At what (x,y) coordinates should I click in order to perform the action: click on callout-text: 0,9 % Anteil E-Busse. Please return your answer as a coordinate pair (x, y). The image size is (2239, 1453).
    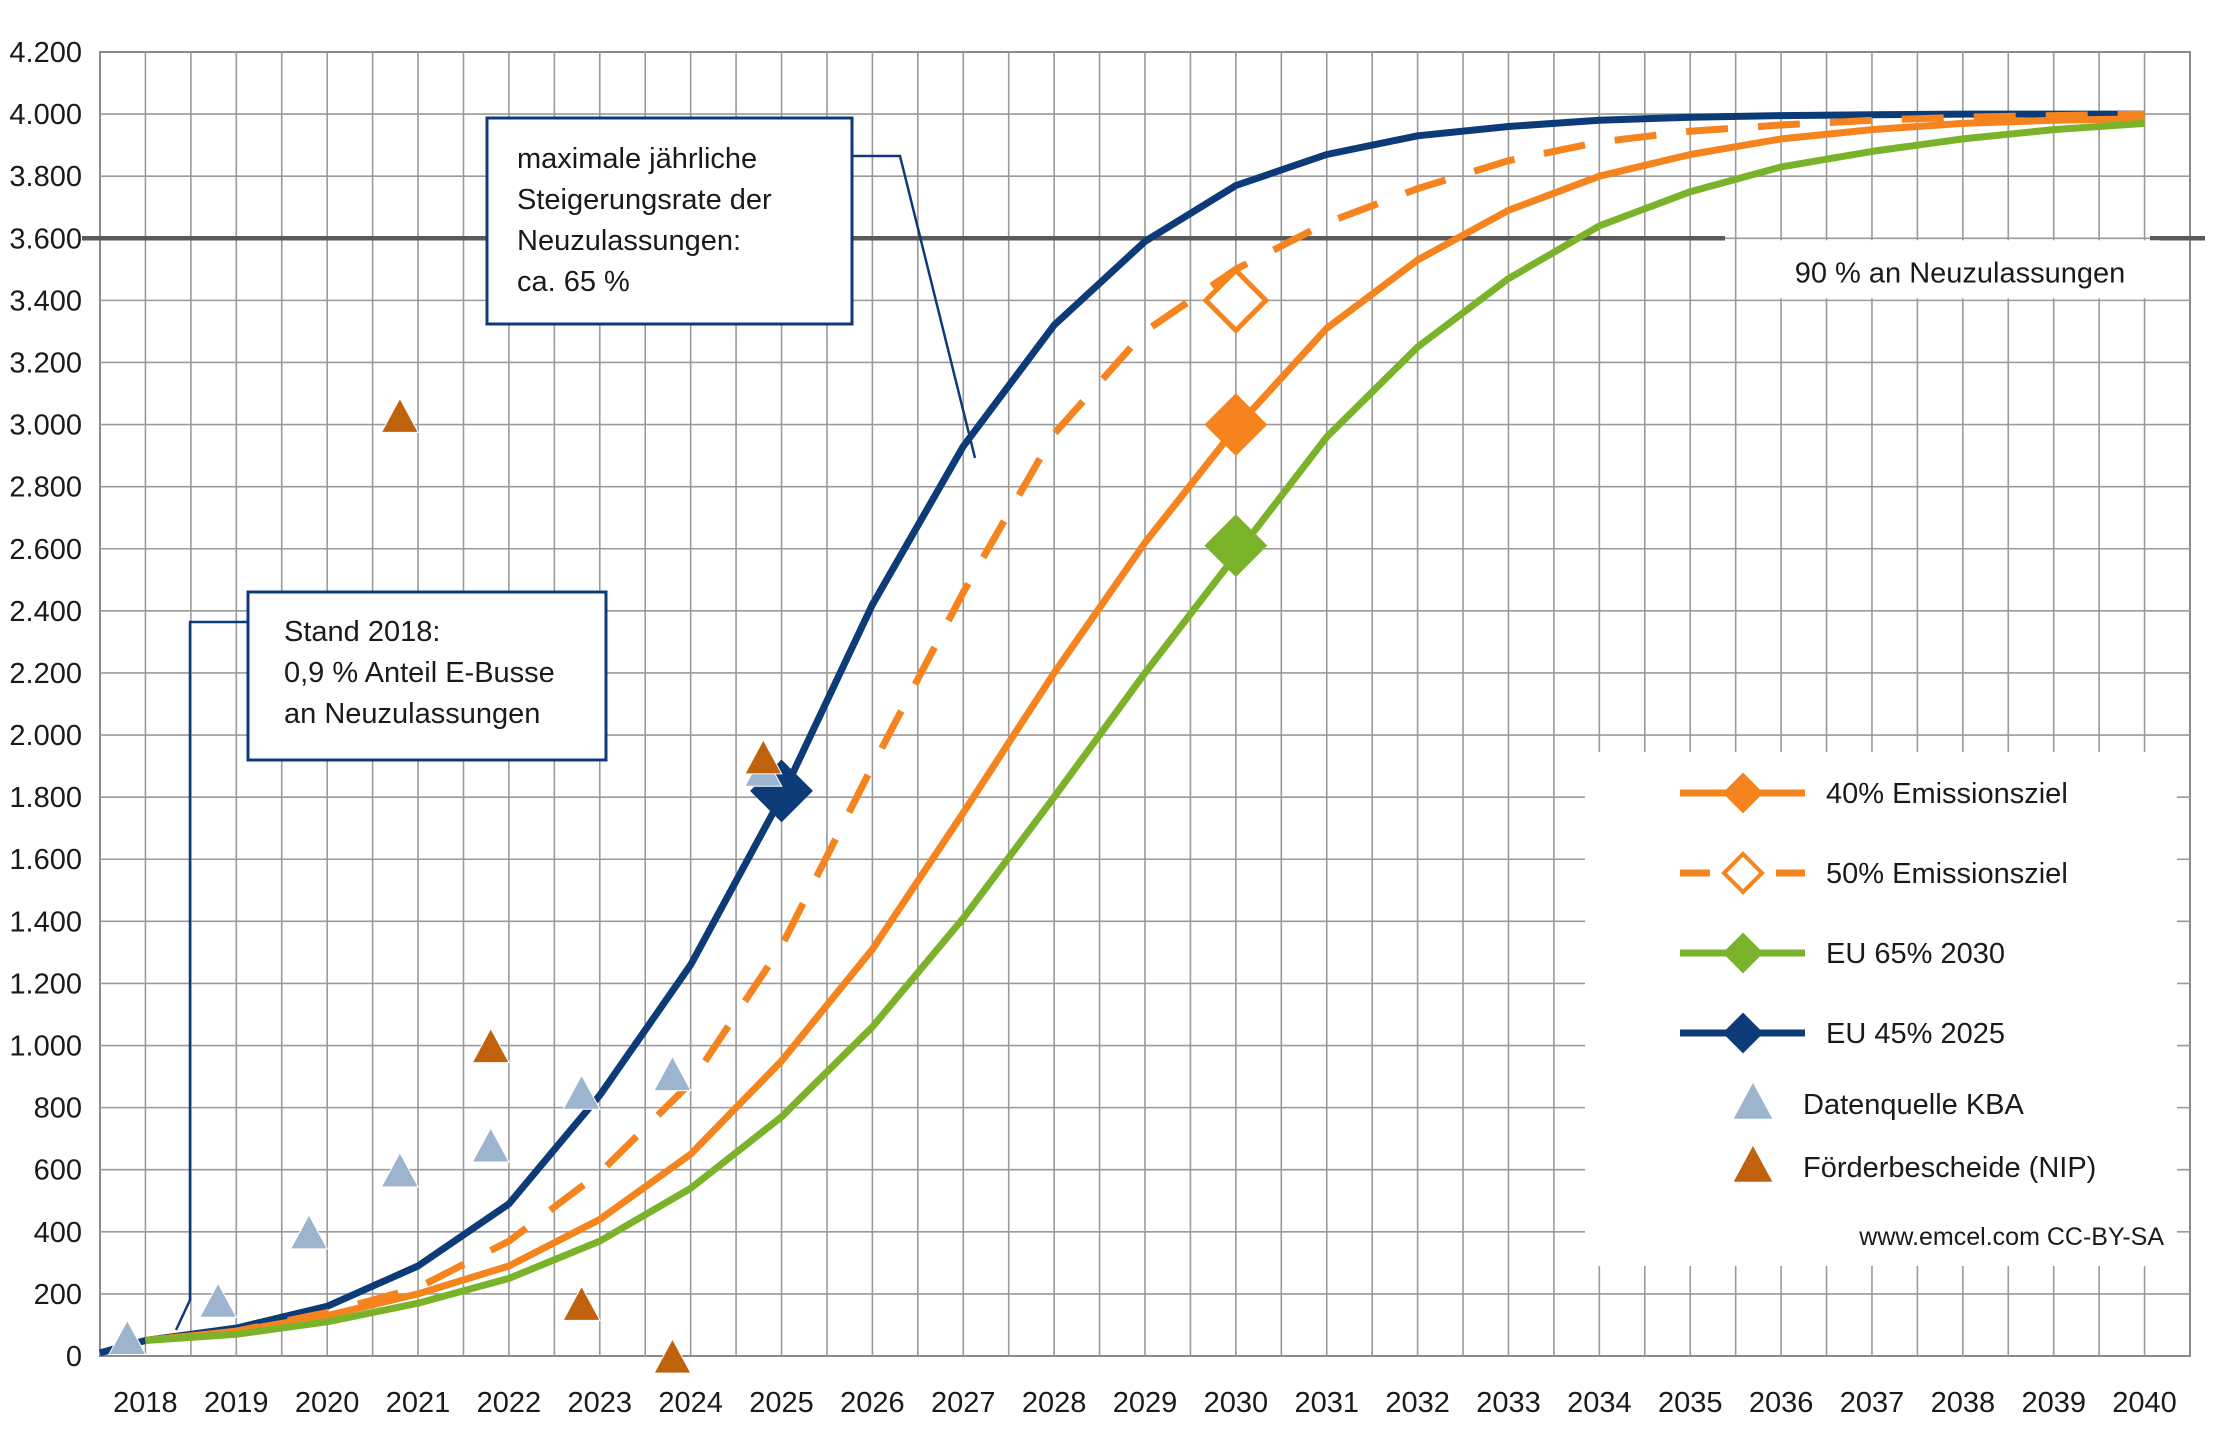
    Looking at the image, I should click on (419, 673).